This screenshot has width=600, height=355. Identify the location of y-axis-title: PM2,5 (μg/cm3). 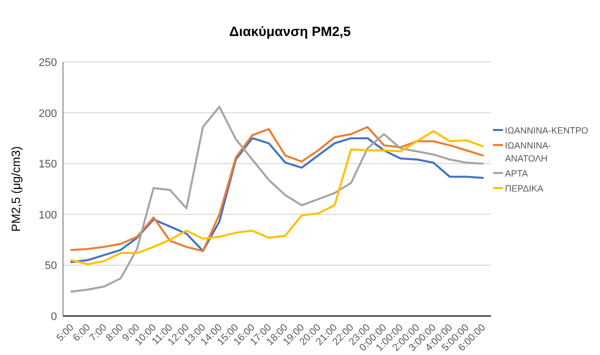
(16, 189).